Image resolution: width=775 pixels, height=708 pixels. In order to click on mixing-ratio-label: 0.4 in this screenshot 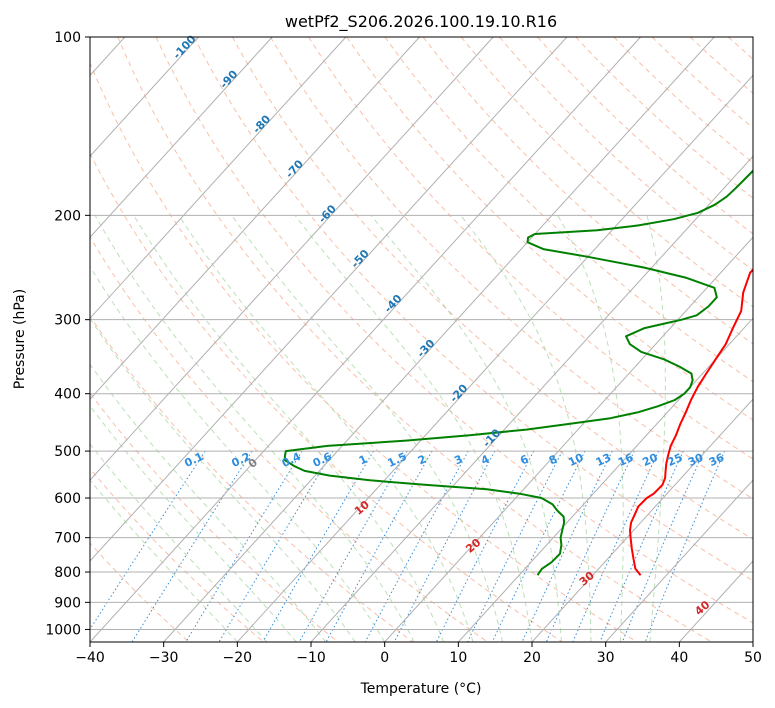, I will do `click(291, 460)`.